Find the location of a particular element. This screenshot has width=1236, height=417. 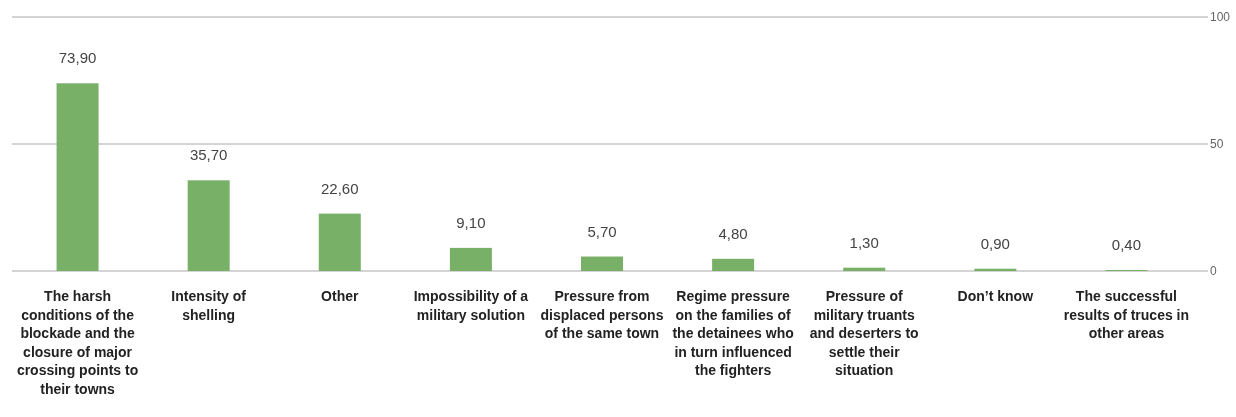

data-label: 73,90 is located at coordinates (77, 58).